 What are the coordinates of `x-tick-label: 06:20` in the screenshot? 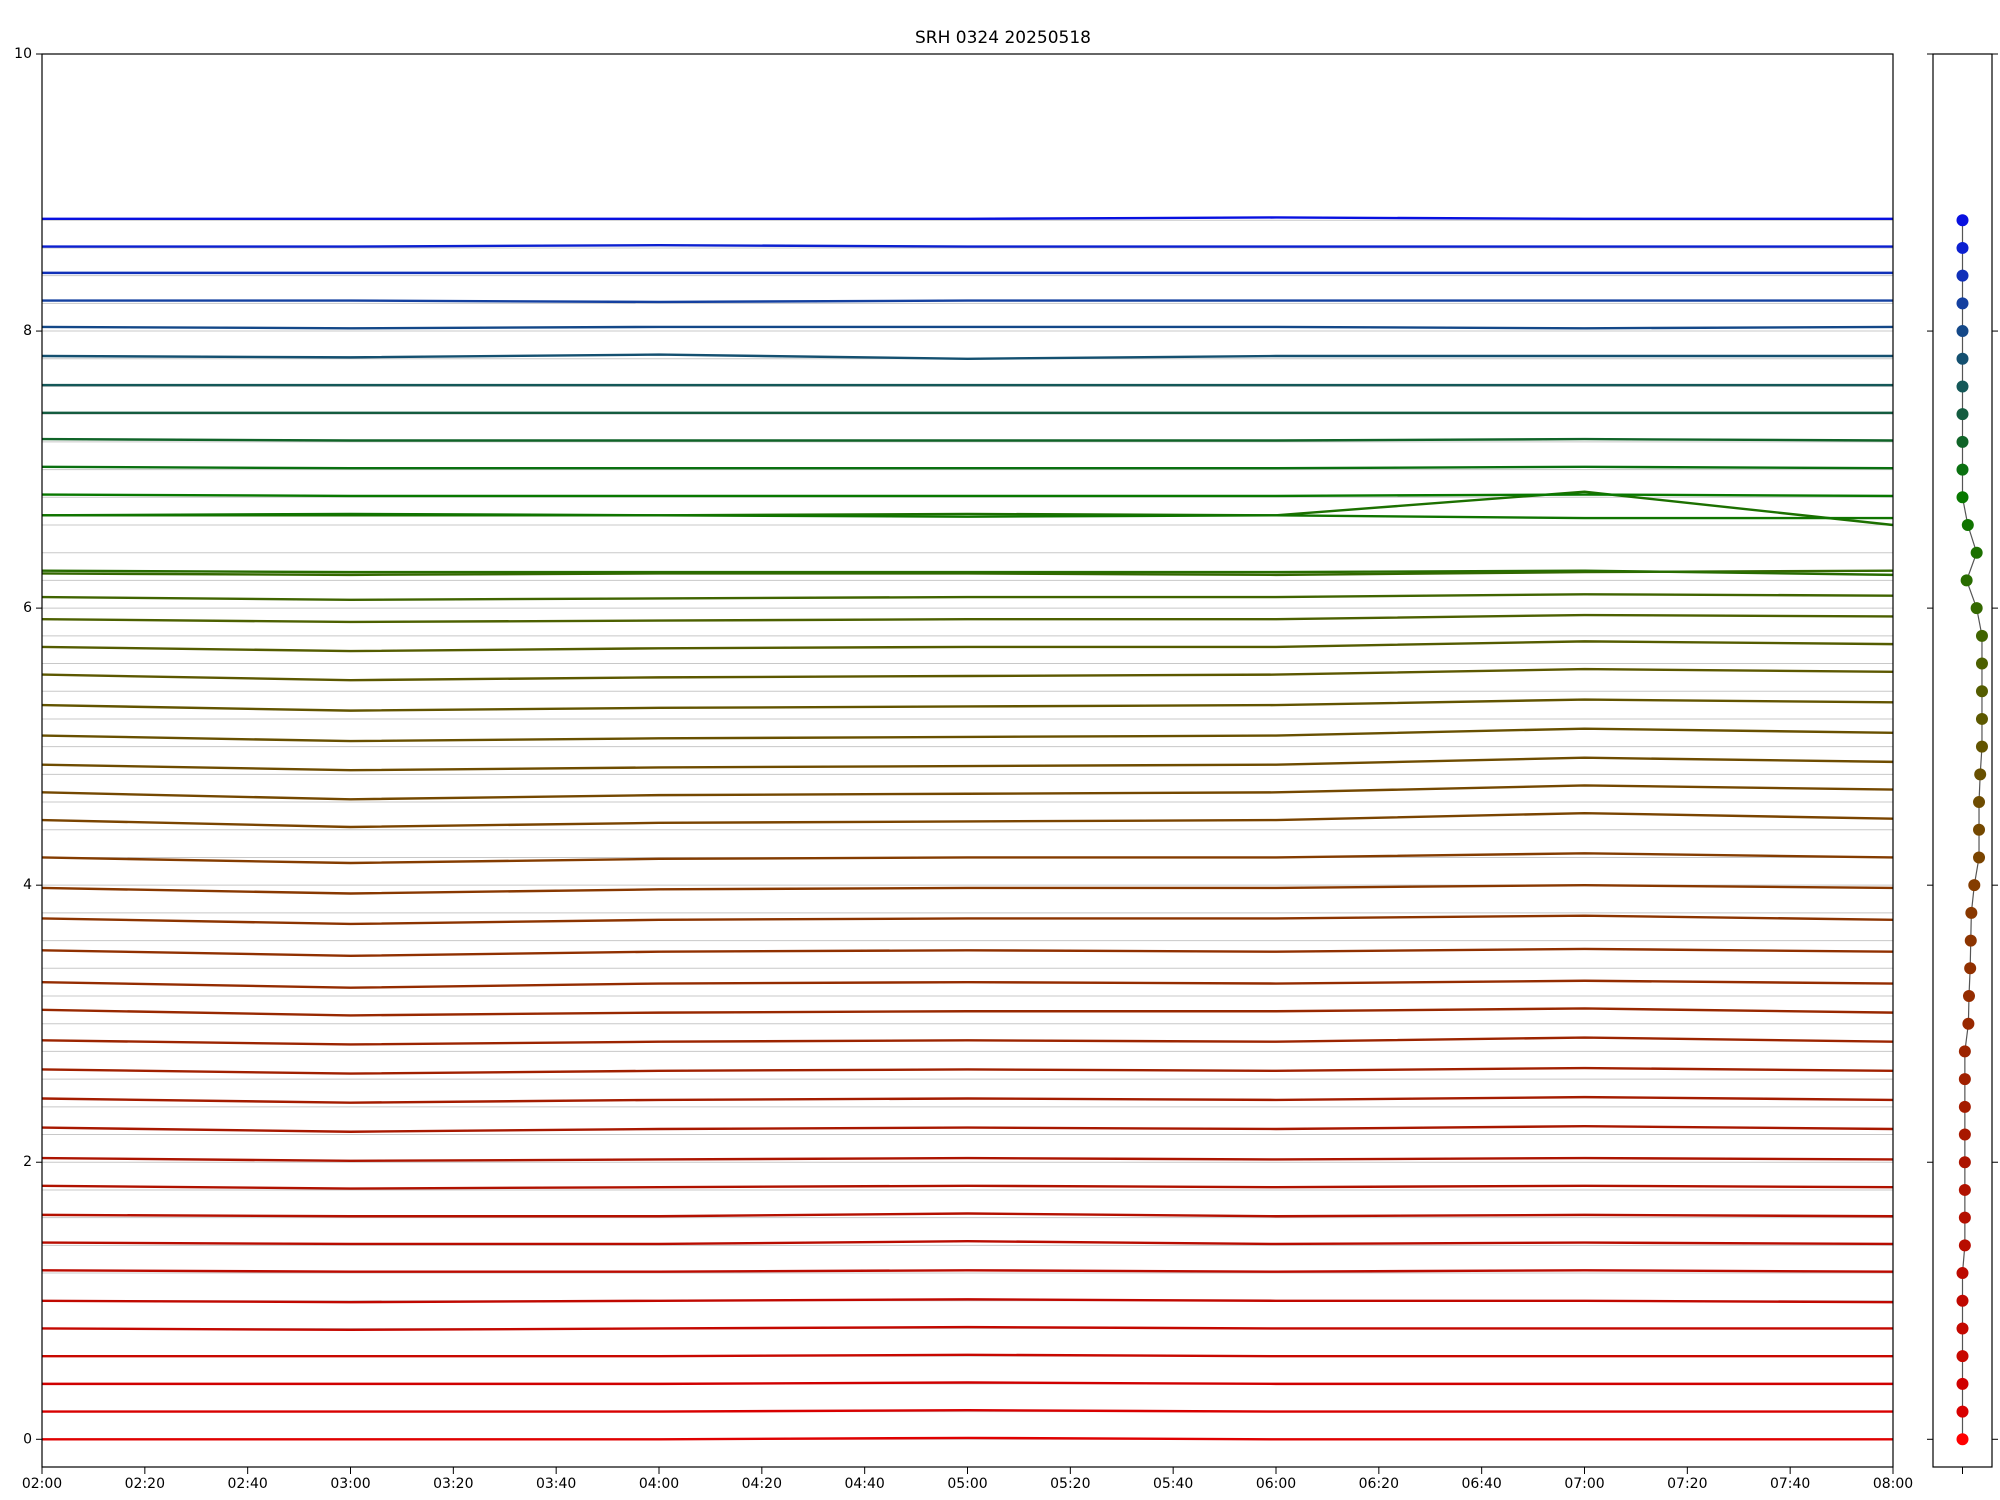 It's located at (1379, 1484).